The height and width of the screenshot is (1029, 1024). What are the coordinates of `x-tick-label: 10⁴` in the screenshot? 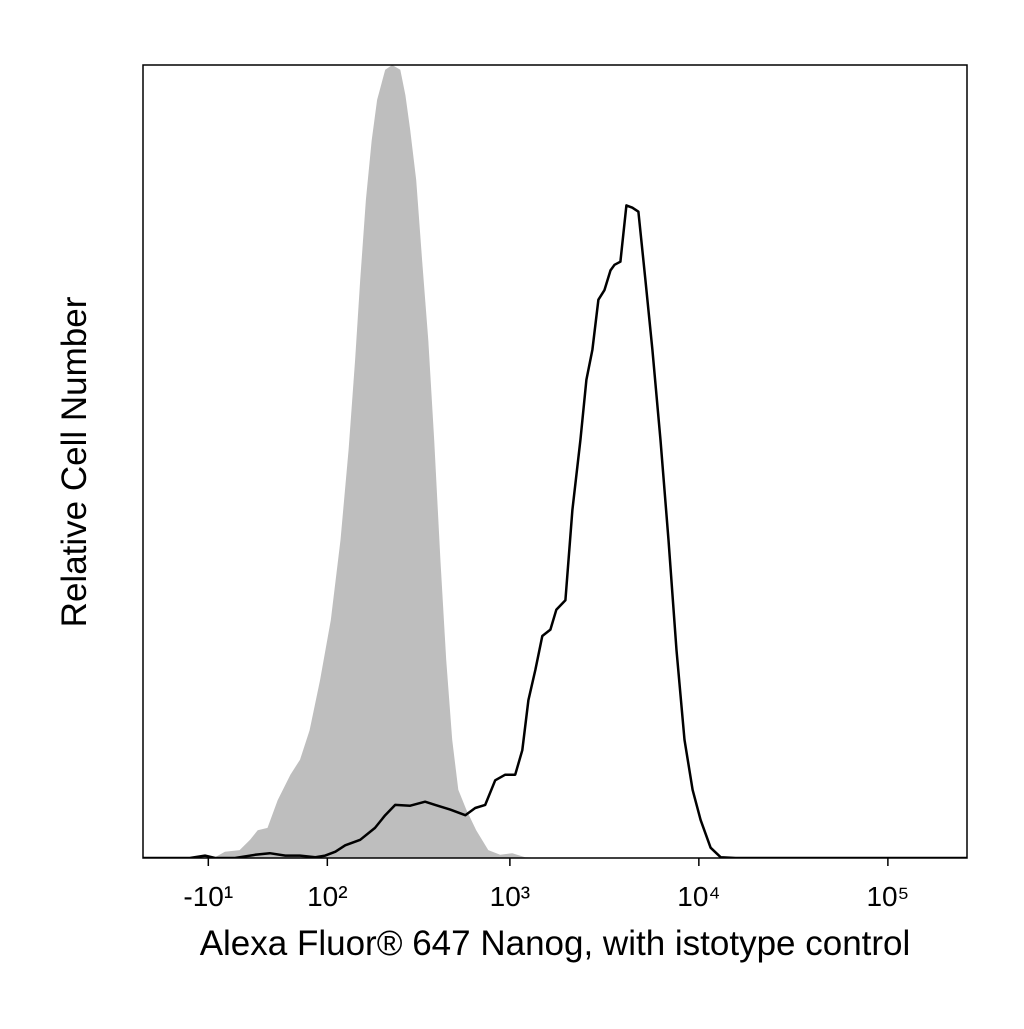 It's located at (698, 896).